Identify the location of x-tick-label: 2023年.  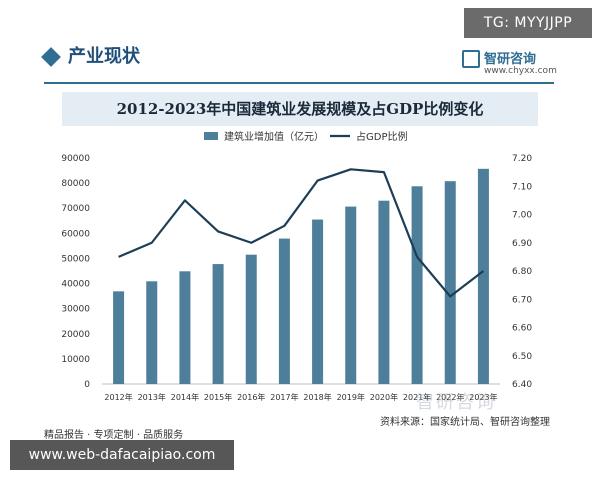
(483, 397).